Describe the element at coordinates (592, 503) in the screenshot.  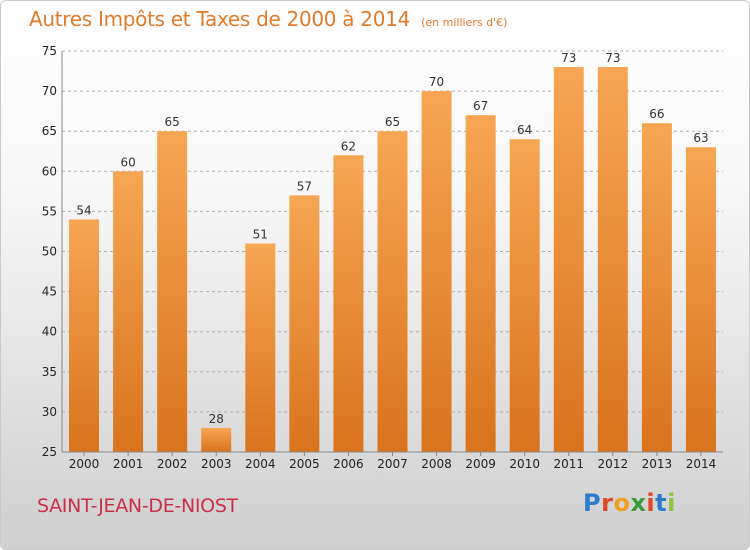
I see `logo-letter: P` at that location.